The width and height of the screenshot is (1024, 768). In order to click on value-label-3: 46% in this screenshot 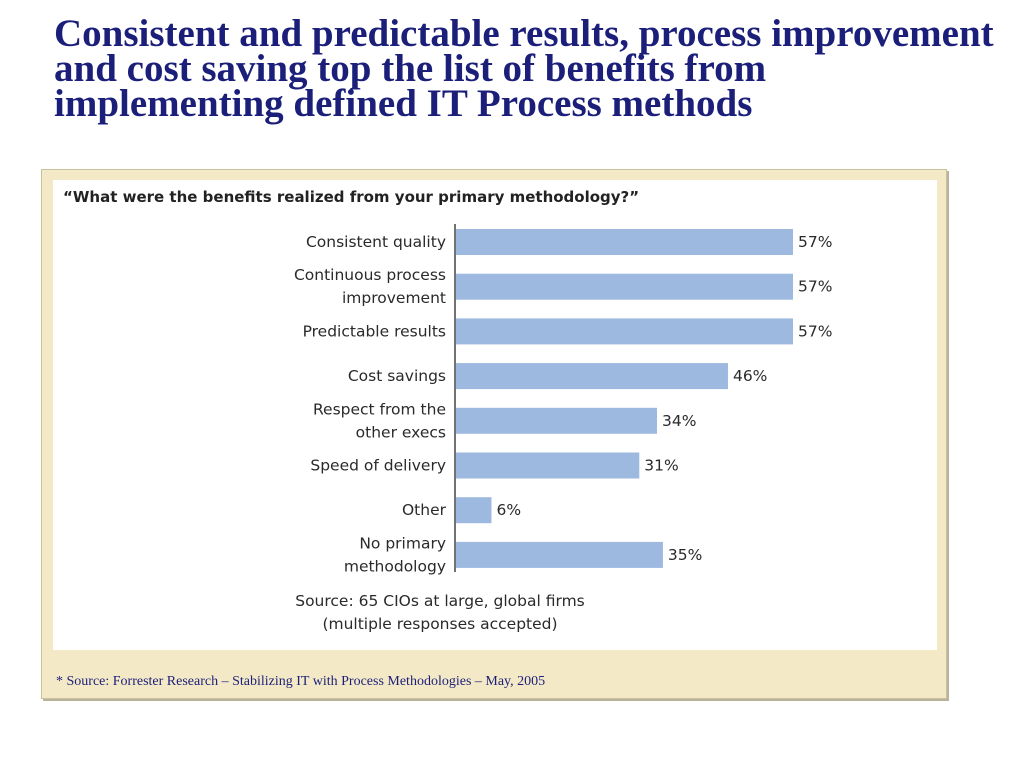, I will do `click(750, 376)`.